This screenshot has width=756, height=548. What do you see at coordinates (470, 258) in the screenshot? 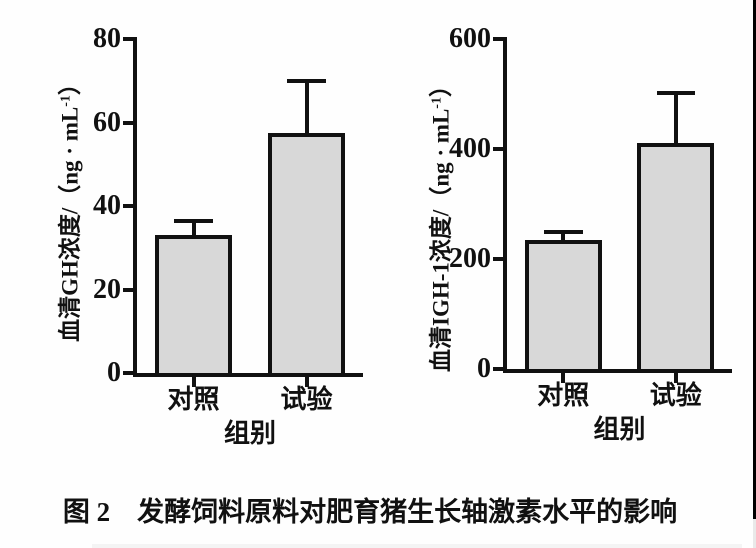
I see `y-tick-label: 200` at bounding box center [470, 258].